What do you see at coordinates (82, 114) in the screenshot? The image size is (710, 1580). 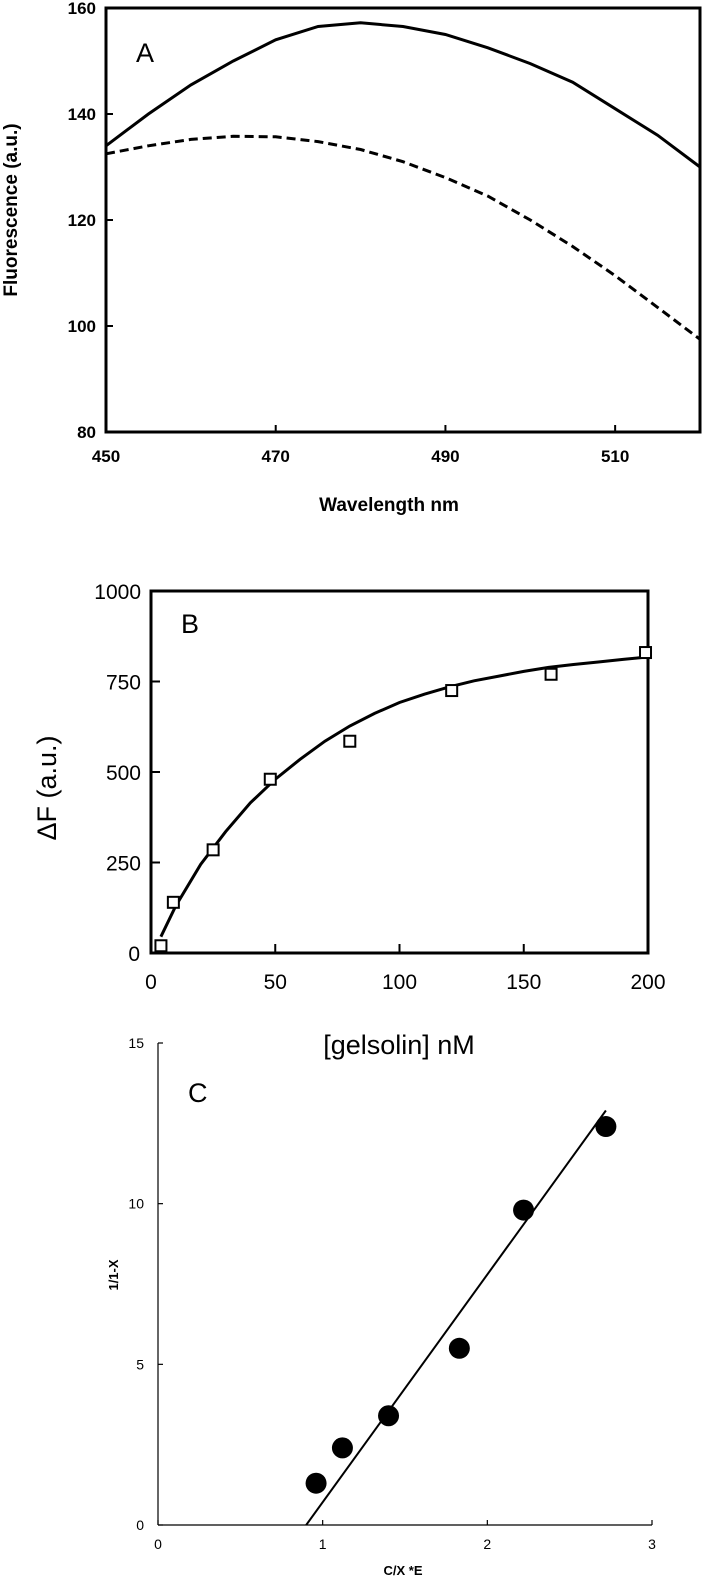 I see `y-tick-label: 140` at bounding box center [82, 114].